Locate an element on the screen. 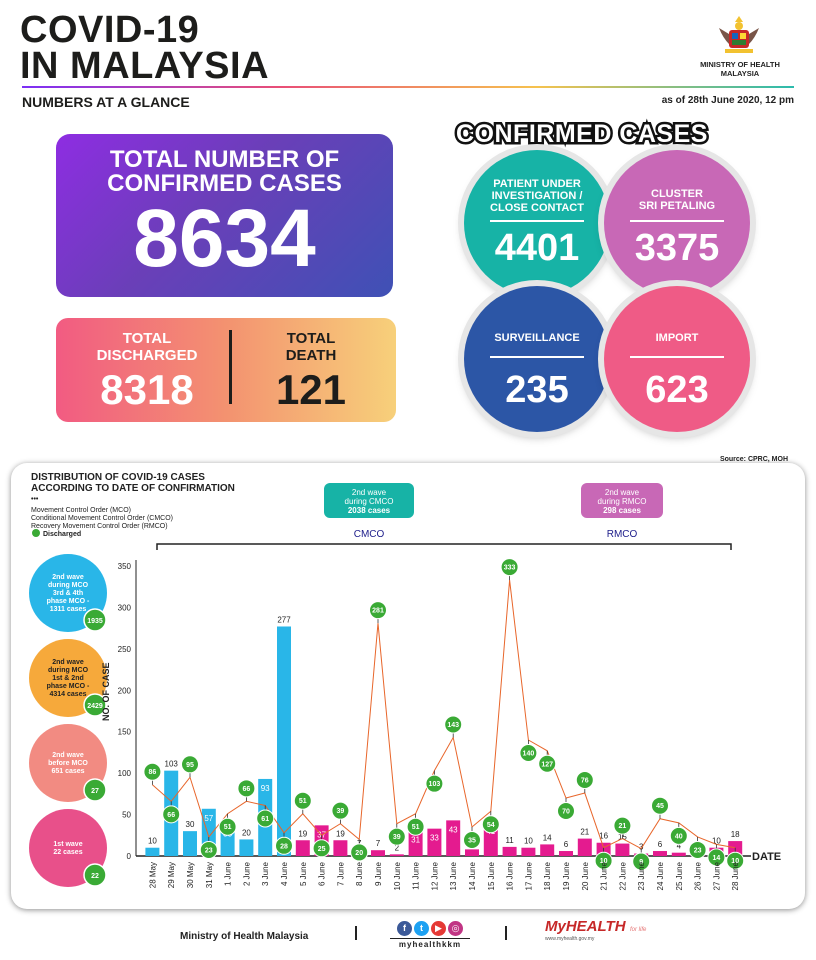 Image resolution: width=816 pixels, height=960 pixels. y-tick-label: 350 is located at coordinates (125, 566).